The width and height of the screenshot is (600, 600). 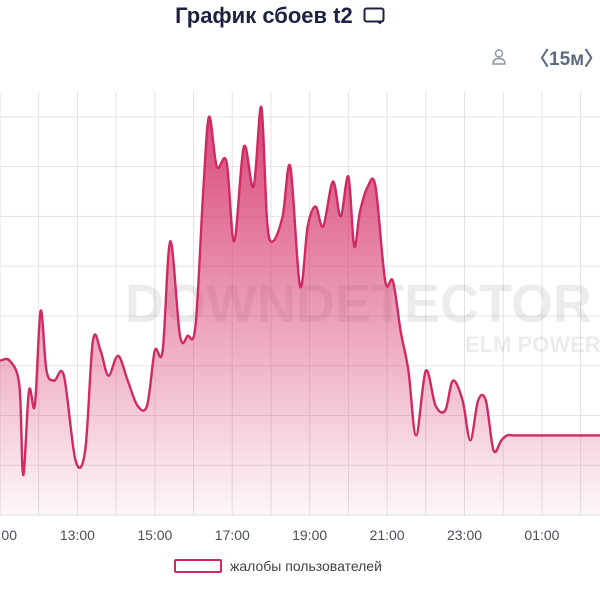 I want to click on legend: жалобы пользователей, so click(x=278, y=566).